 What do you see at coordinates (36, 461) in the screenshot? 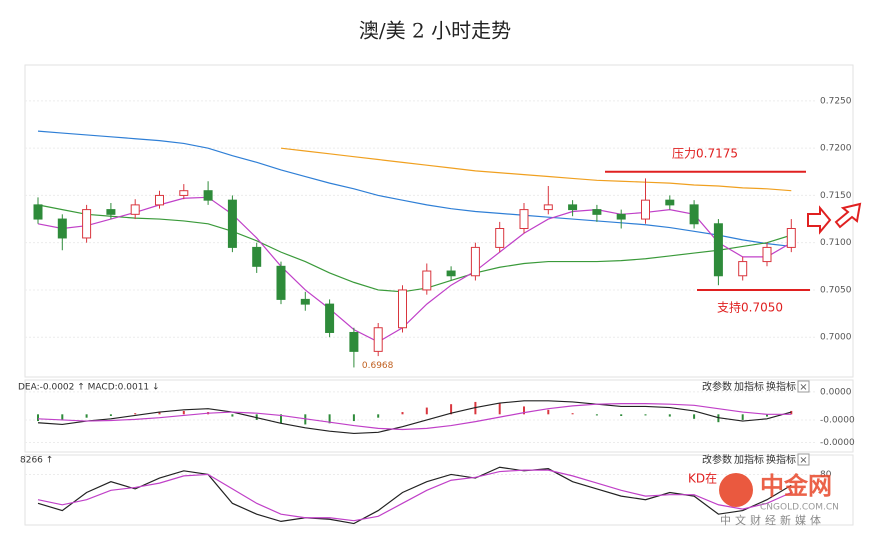
I see `kd-header: 8266 ↑` at bounding box center [36, 461].